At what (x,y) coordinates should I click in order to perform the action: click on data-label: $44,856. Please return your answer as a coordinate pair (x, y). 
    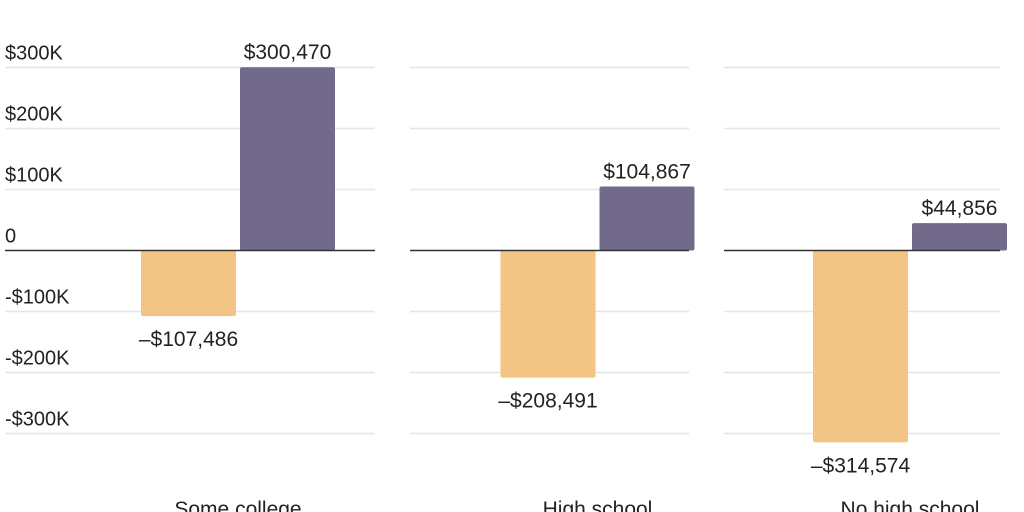
    Looking at the image, I should click on (960, 208).